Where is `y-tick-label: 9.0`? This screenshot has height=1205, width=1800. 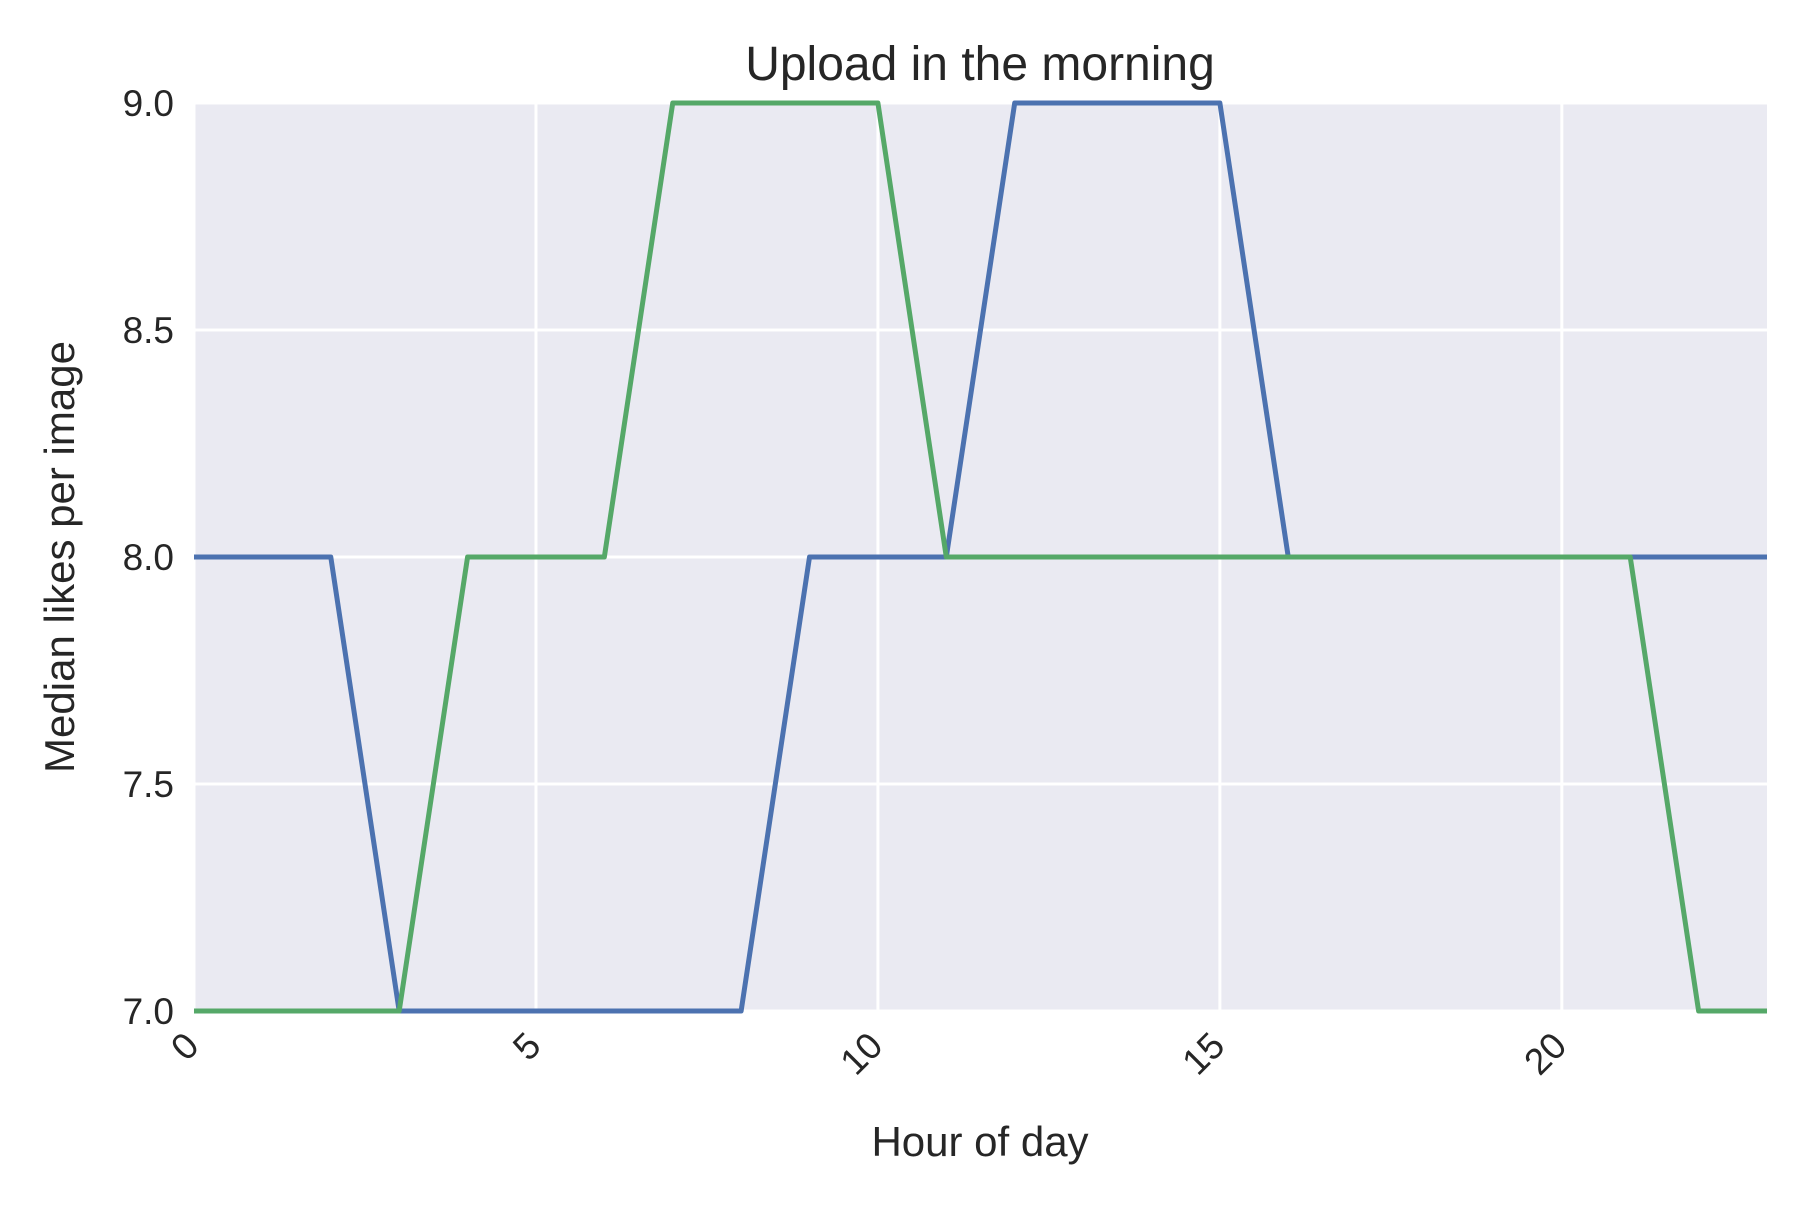
y-tick-label: 9.0 is located at coordinates (148, 103).